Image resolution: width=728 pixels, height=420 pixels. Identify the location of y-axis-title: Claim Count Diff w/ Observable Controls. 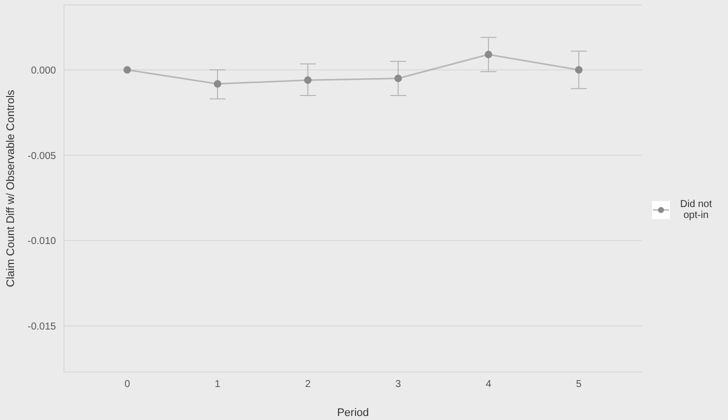
(10, 188).